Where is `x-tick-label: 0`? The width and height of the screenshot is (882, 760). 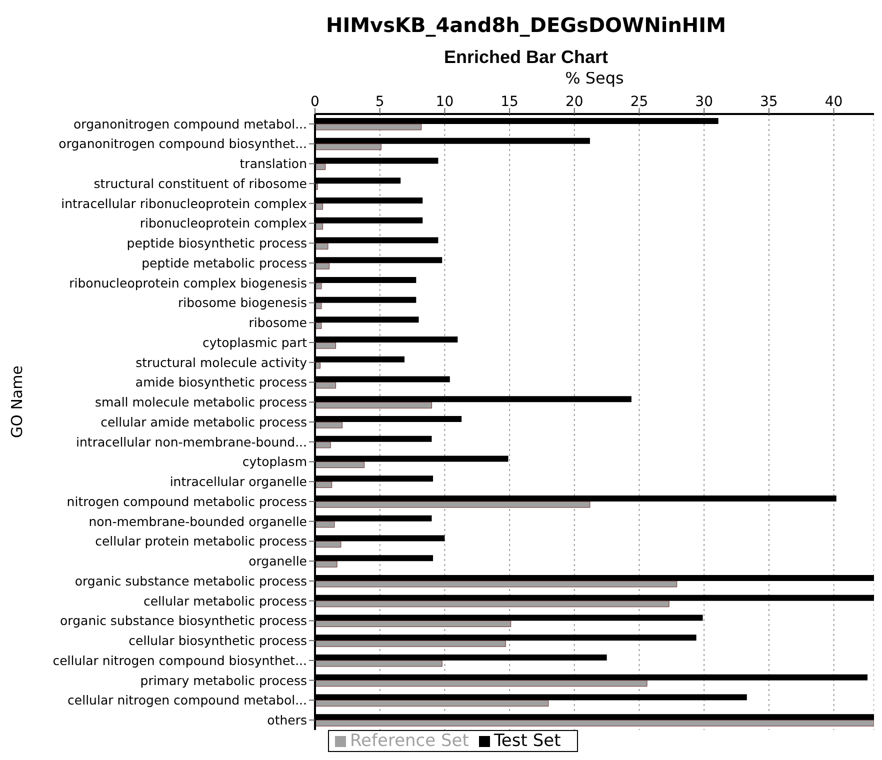 x-tick-label: 0 is located at coordinates (315, 102).